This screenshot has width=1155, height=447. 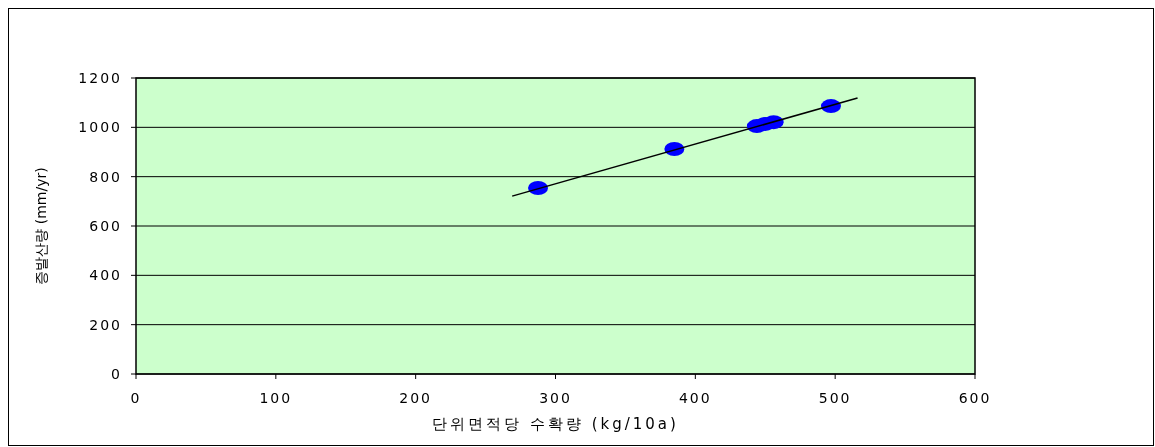 What do you see at coordinates (416, 398) in the screenshot?
I see `x-tick-label: 200` at bounding box center [416, 398].